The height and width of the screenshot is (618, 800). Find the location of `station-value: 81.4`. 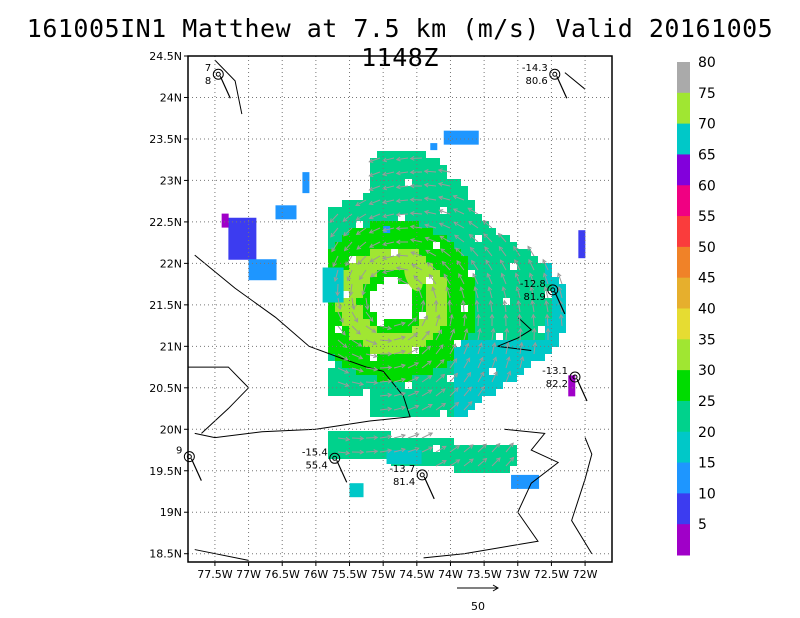

station-value: 81.4 is located at coordinates (404, 482).